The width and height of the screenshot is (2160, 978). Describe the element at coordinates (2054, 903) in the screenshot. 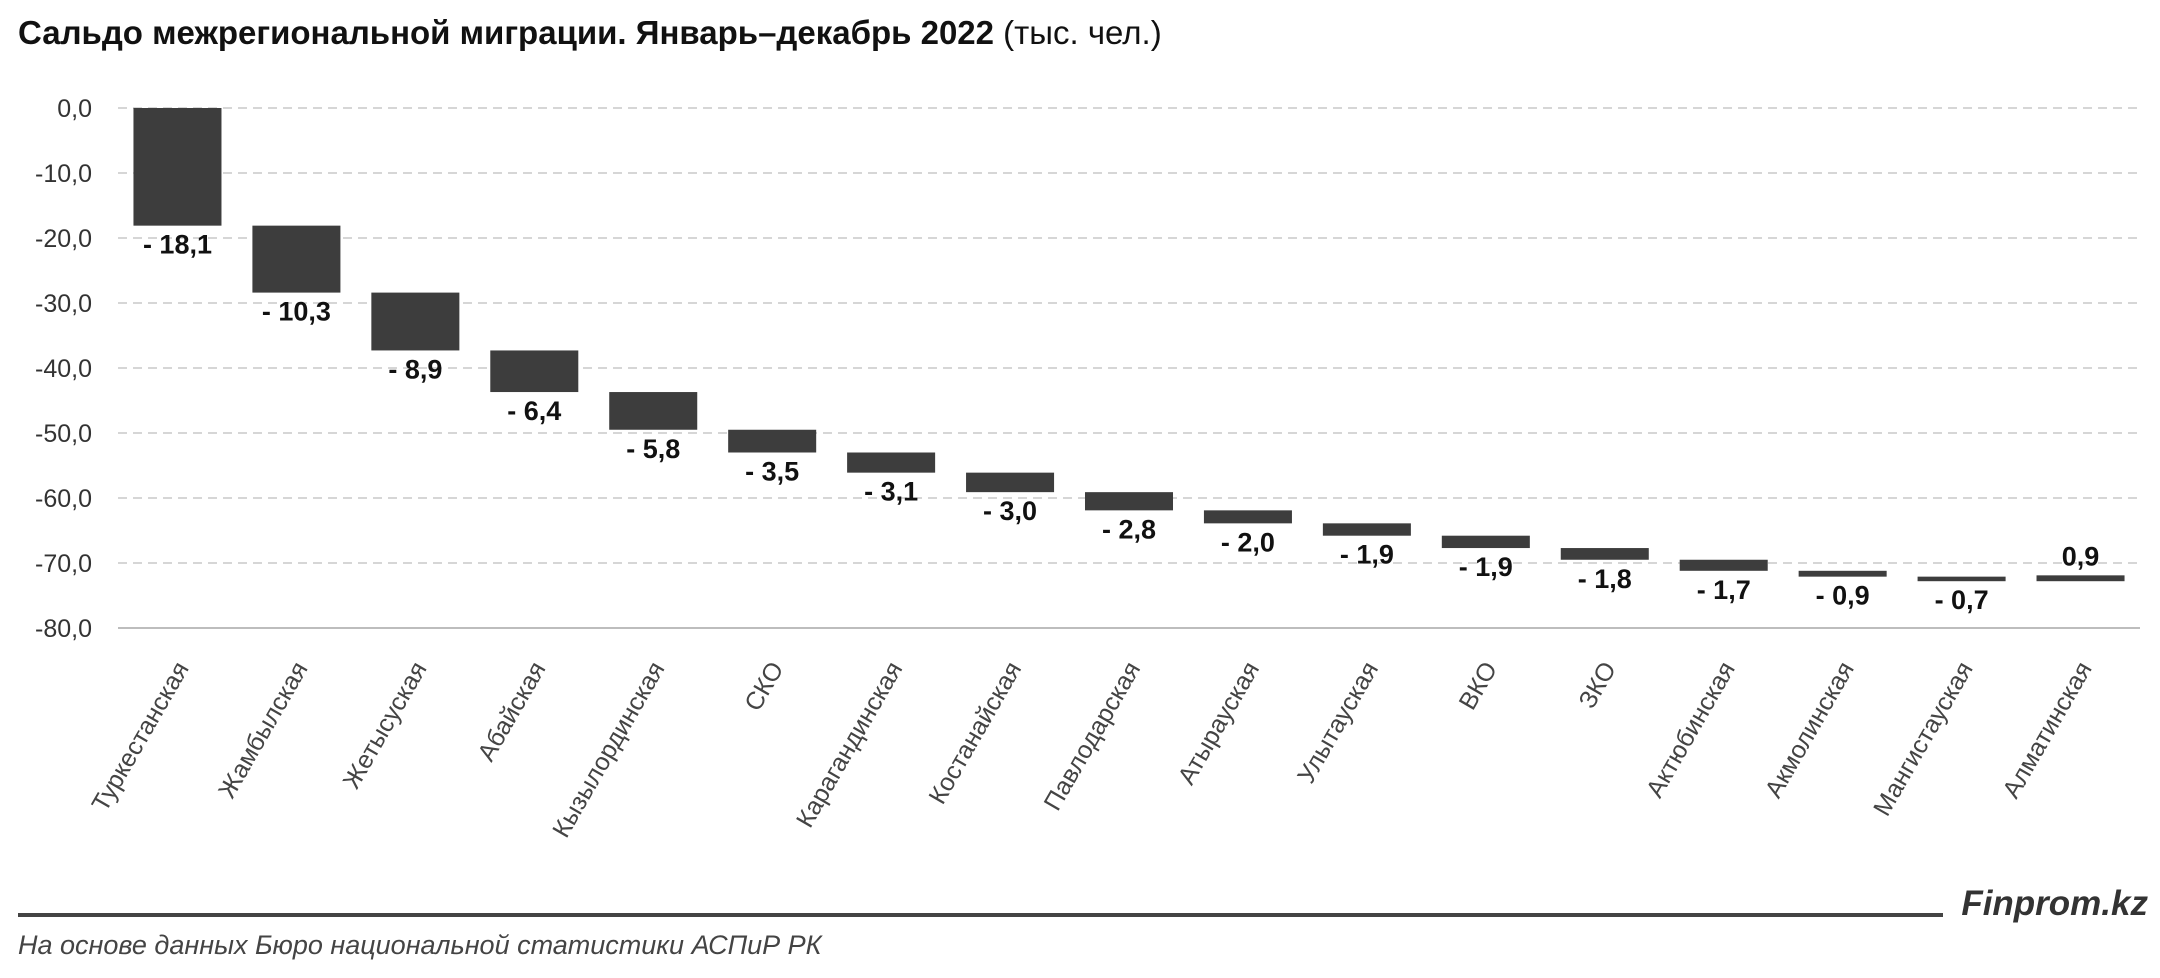

I see `brand-logo-text: Finprom.kz` at that location.